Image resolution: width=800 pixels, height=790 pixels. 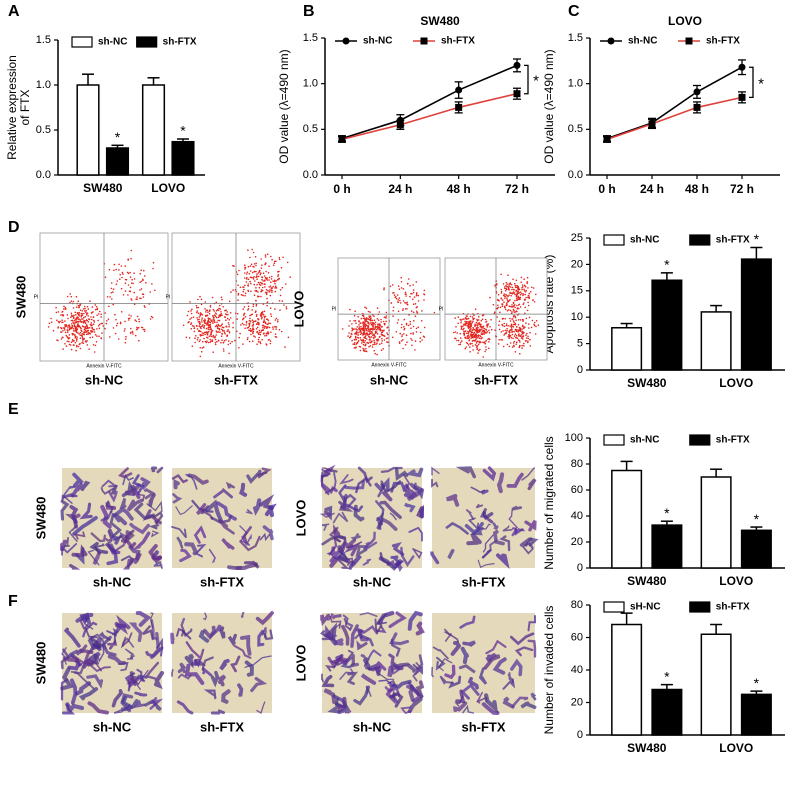 What do you see at coordinates (697, 107) in the screenshot?
I see `point` at bounding box center [697, 107].